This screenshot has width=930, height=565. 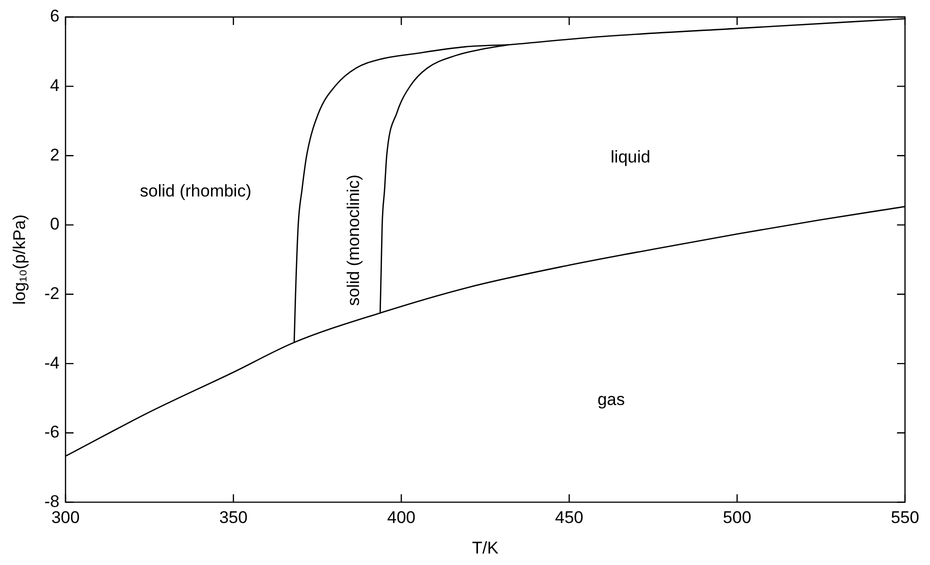 I want to click on x-tick-label: 550, so click(x=905, y=518).